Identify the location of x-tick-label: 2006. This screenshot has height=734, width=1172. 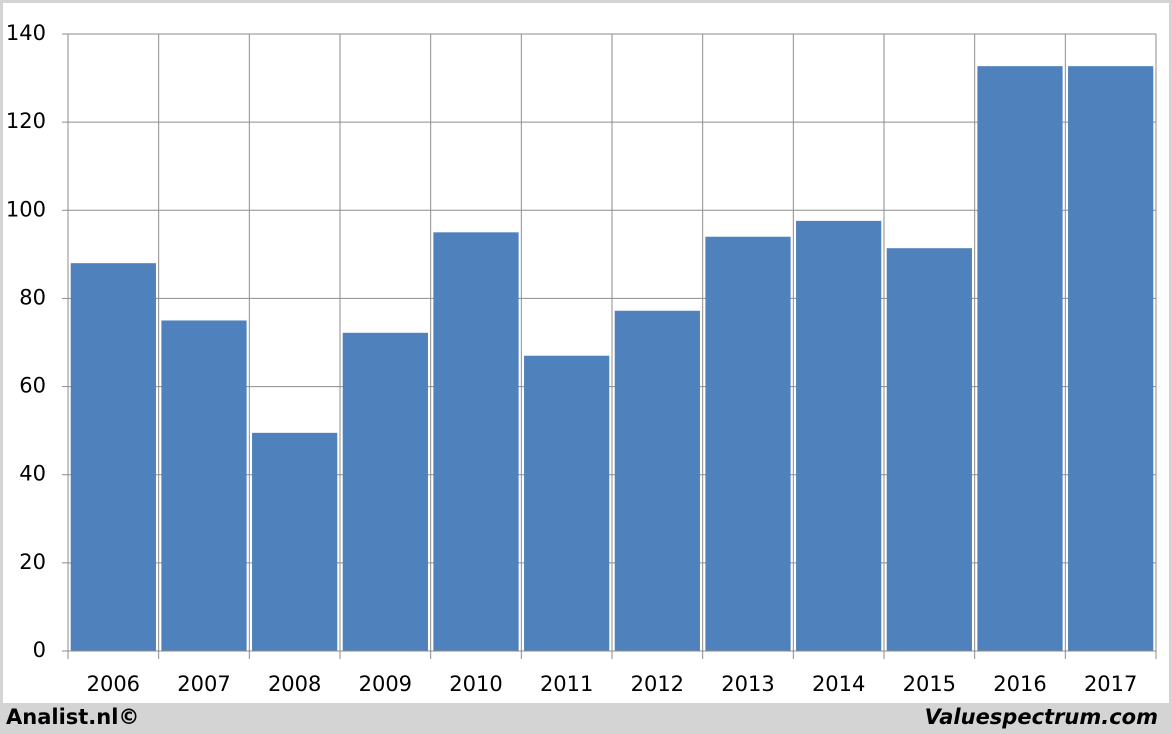
(113, 684).